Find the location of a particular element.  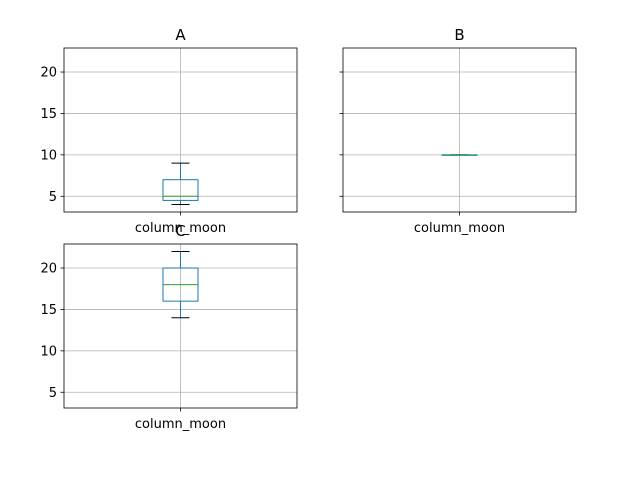

subplot-title: C is located at coordinates (180, 231).